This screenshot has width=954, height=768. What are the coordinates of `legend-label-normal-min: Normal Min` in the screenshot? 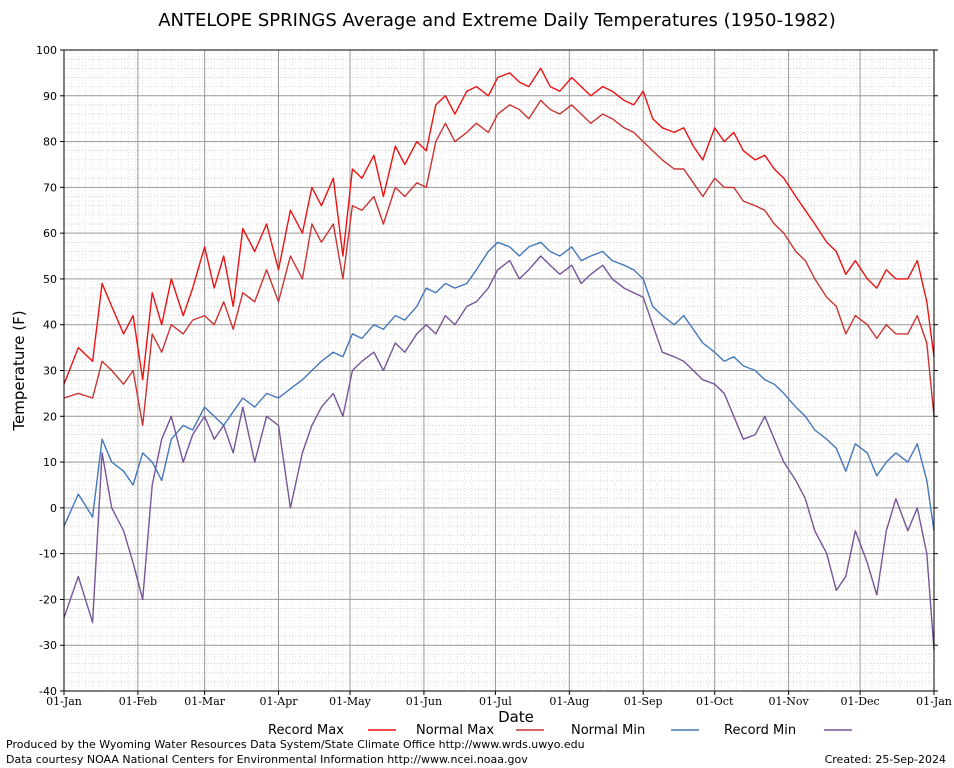 It's located at (608, 730).